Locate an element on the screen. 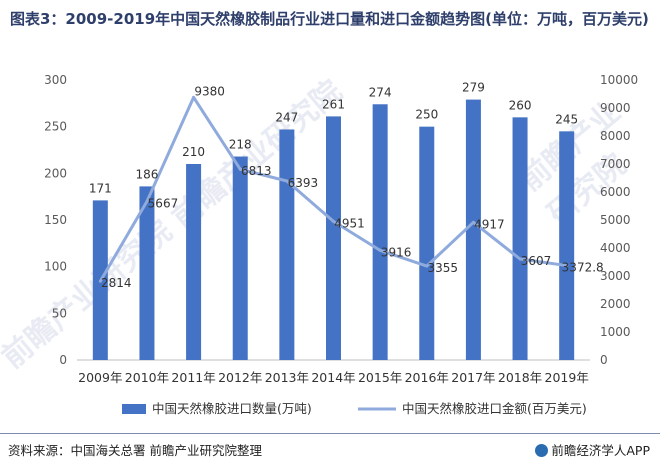  legend-line-label: 中国天然橡胶进口金额(百万美元) is located at coordinates (494, 408).